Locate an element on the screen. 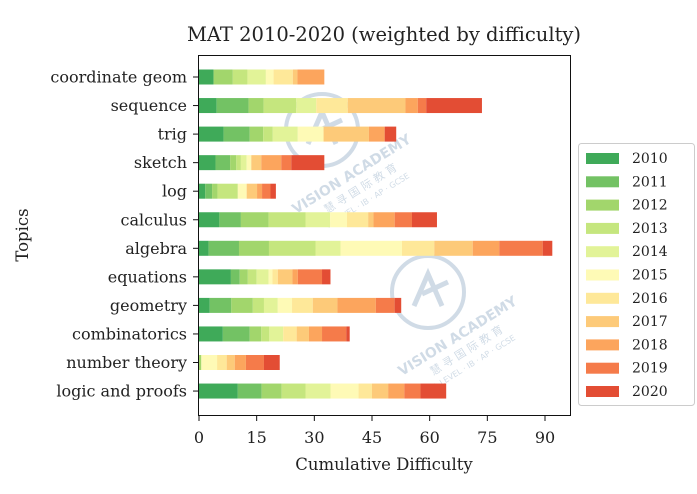 The image size is (697, 494). x-tick-label: 15 is located at coordinates (256, 437).